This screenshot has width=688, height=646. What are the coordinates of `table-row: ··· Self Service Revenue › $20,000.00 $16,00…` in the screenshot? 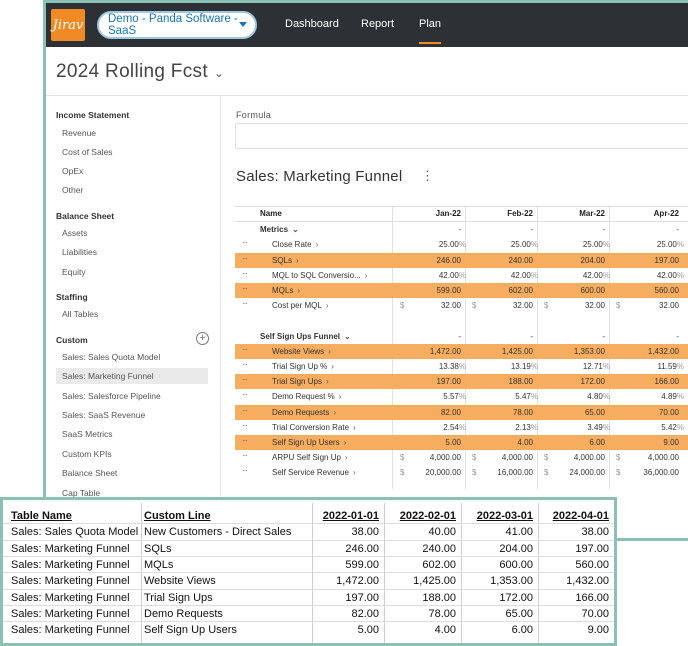 It's located at (461, 472).